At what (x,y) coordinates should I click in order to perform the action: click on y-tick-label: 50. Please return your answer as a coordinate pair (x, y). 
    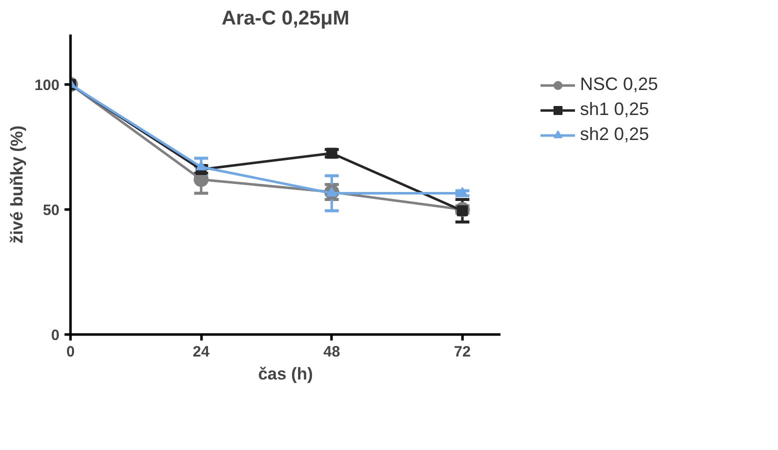
    Looking at the image, I should click on (51, 210).